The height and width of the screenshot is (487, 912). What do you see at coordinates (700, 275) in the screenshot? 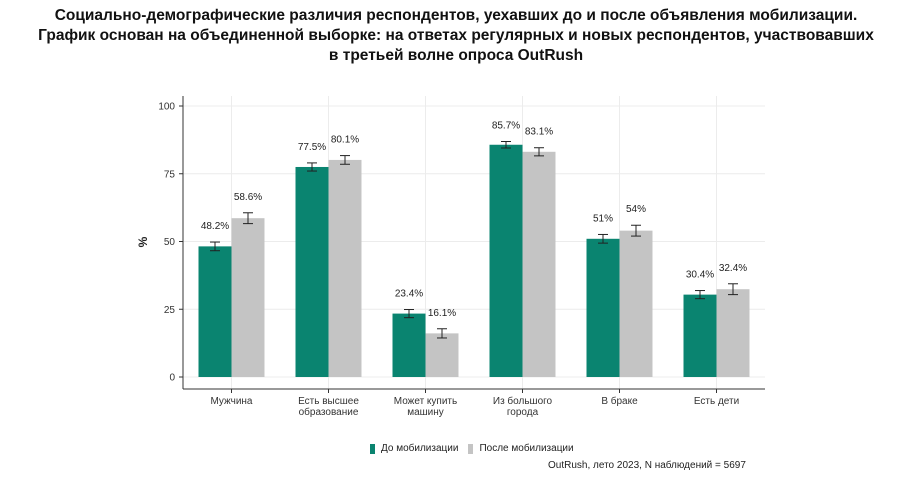
I see `data-label-0-5: 30.4%` at bounding box center [700, 275].